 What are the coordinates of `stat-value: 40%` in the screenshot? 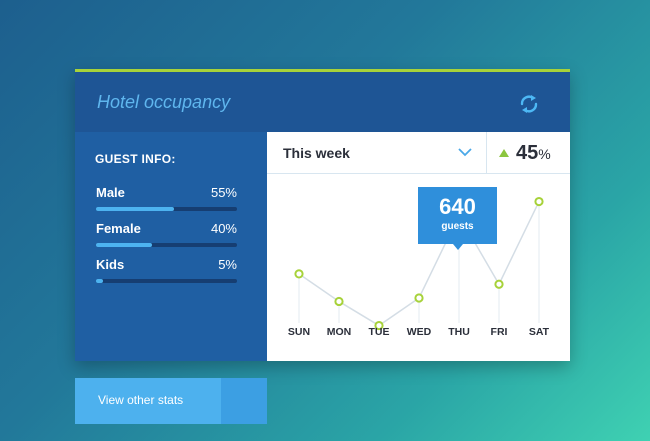 It's located at (223, 228).